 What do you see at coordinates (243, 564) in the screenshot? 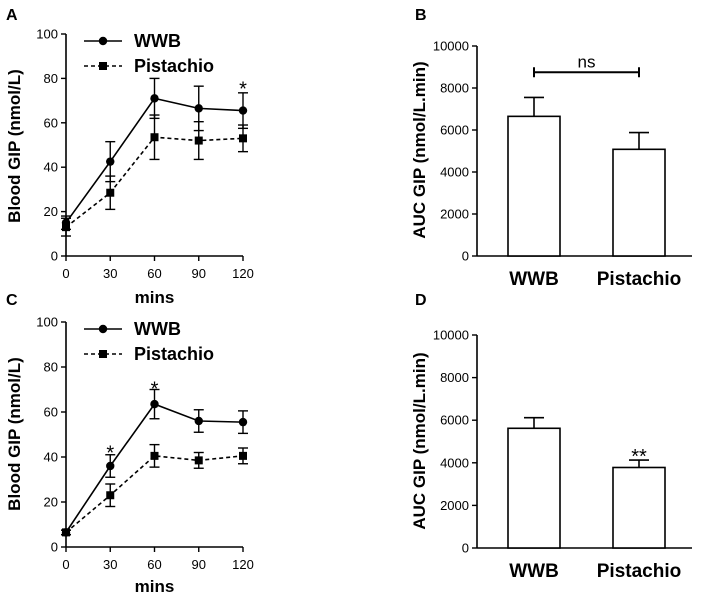
I see `x-tick-label: 120` at bounding box center [243, 564].